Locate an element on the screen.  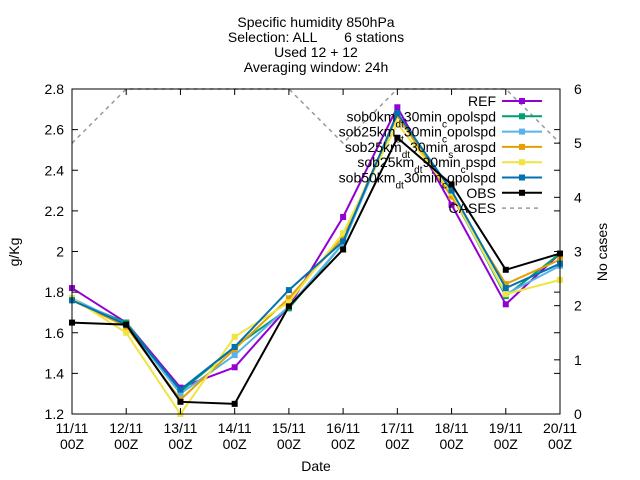
y2-tick-label: 3 is located at coordinates (578, 252).